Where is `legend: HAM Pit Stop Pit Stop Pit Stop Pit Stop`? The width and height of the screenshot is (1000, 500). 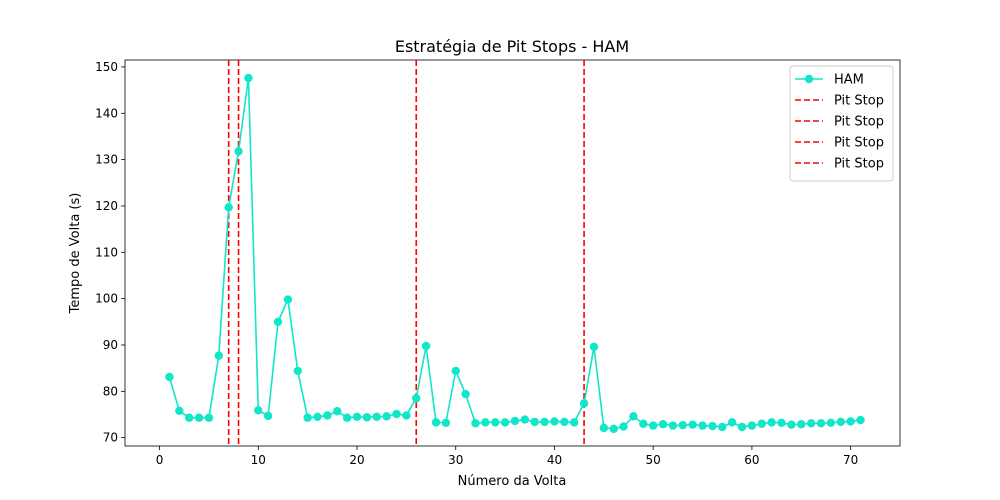
legend: HAM Pit Stop Pit Stop Pit Stop Pit Stop is located at coordinates (841, 123).